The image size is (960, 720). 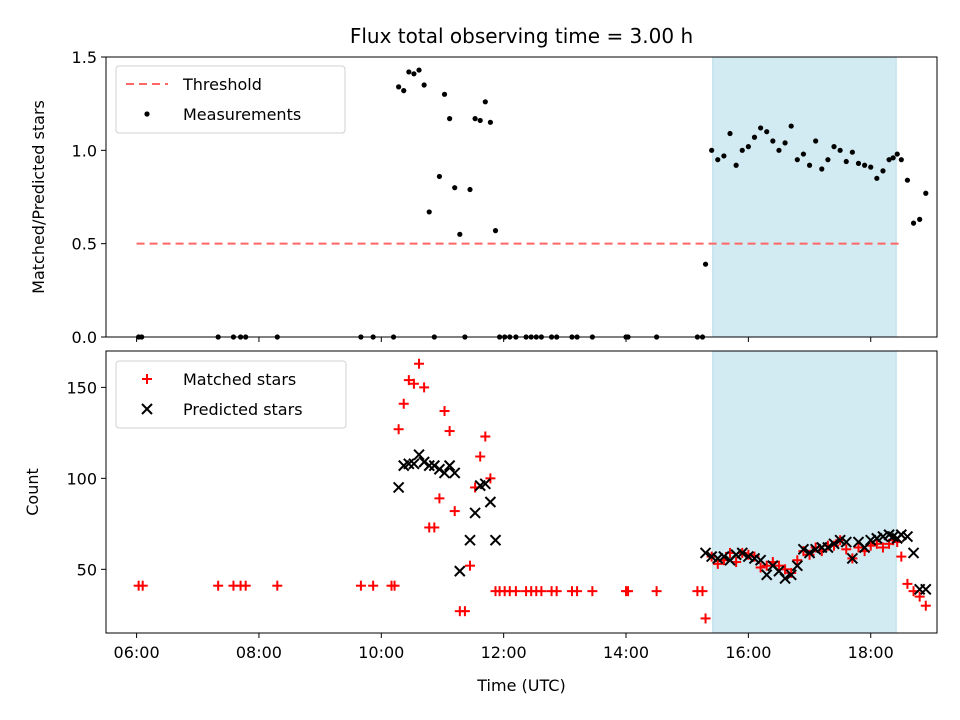 I want to click on bottom-legend: Matched stars Predicted stars, so click(x=231, y=394).